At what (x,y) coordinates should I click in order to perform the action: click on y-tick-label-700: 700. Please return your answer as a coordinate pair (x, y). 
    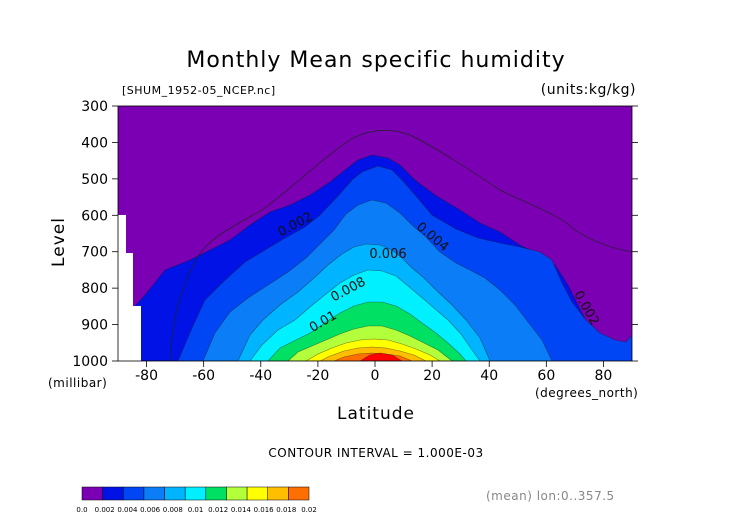
    Looking at the image, I should click on (94, 253).